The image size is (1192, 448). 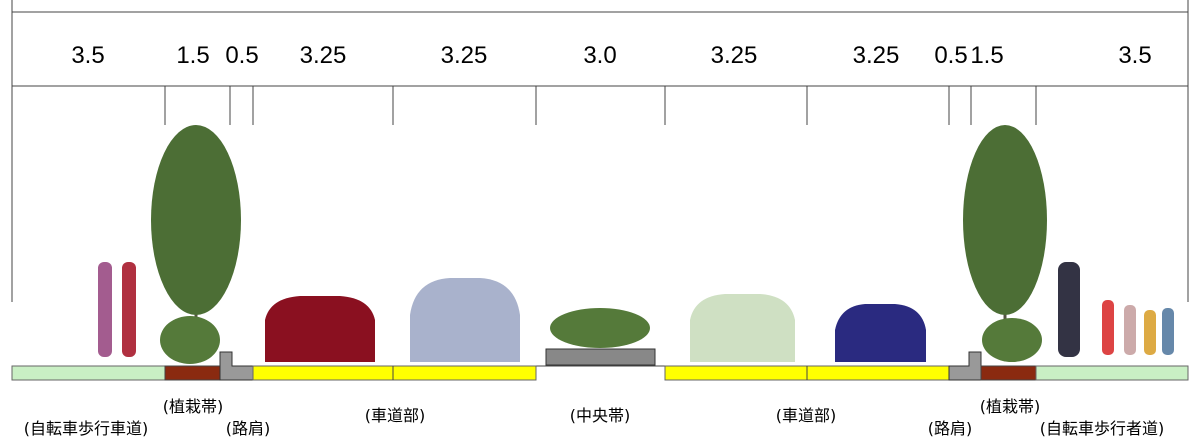 I want to click on zone-label: (自転車歩行者道), so click(x=1102, y=428).